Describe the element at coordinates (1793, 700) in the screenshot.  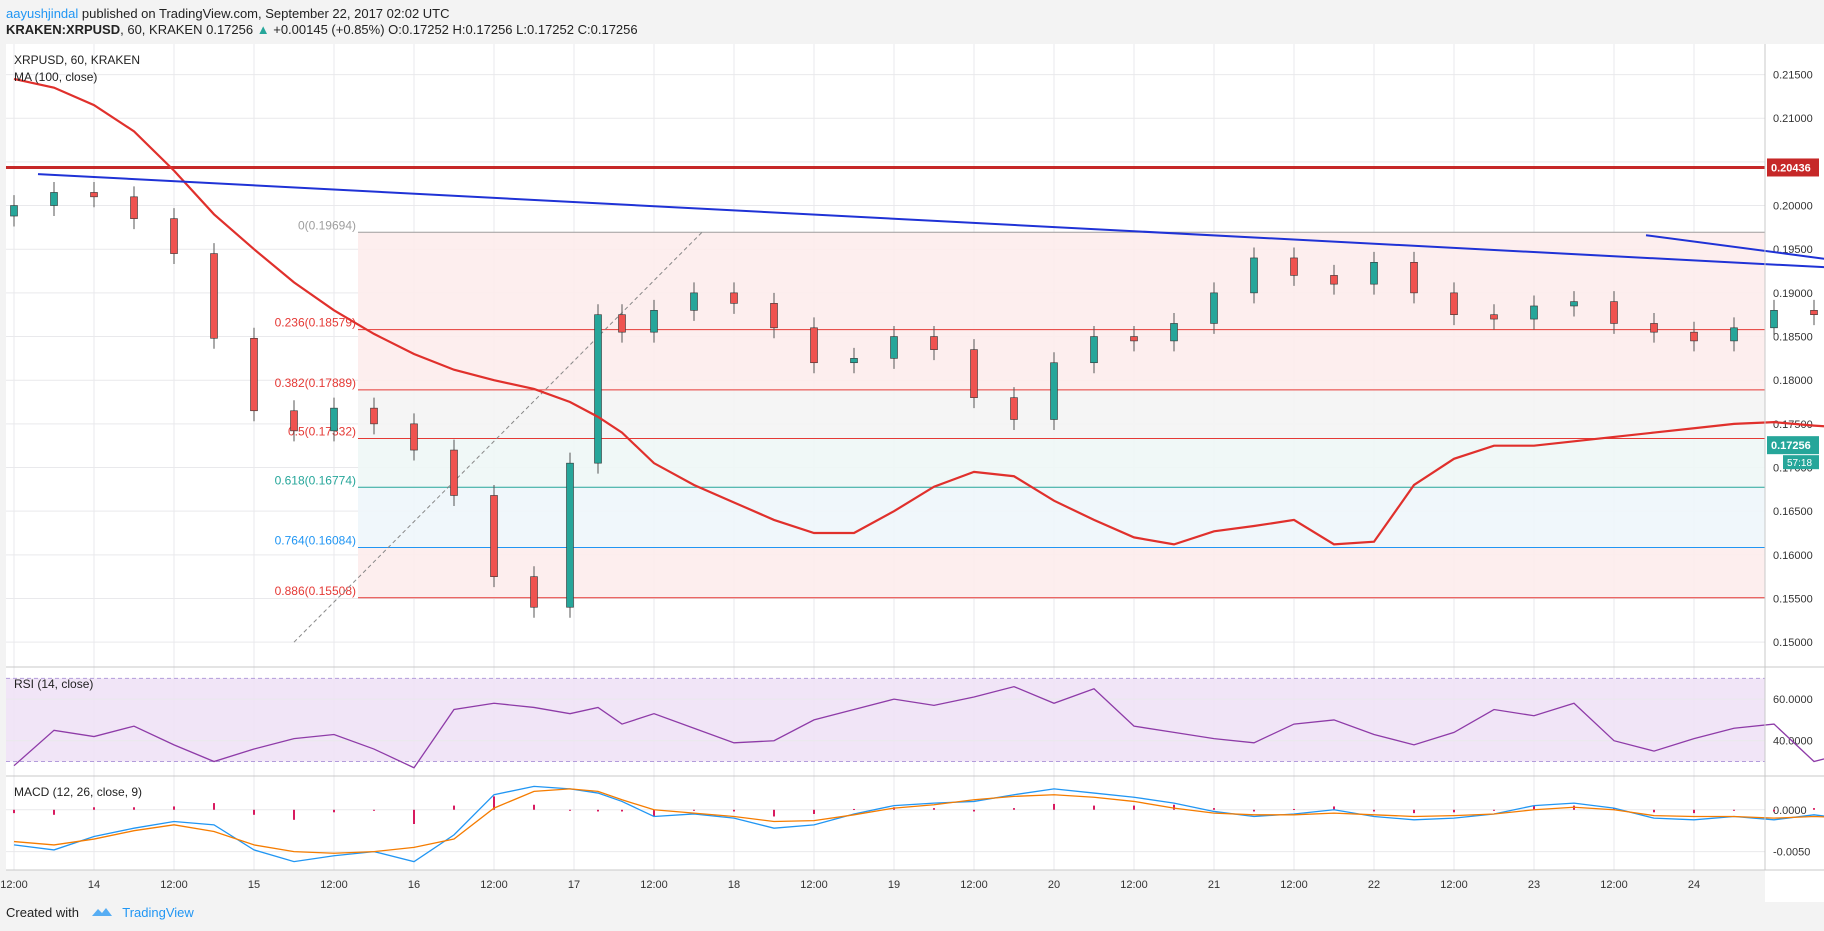
I see `rsi-tick-label: 60.0000` at that location.